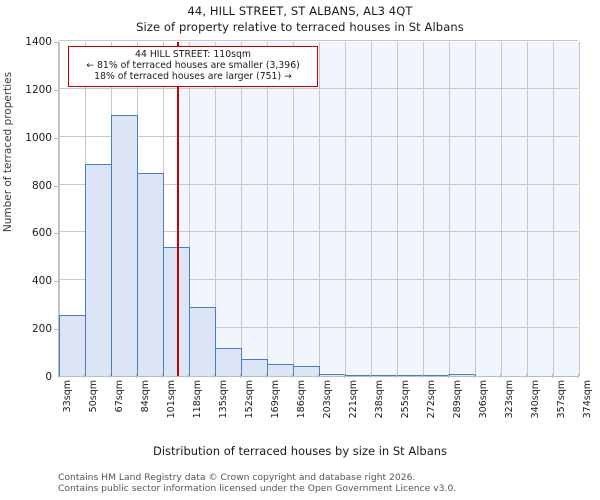 Image resolution: width=600 pixels, height=500 pixels. Describe the element at coordinates (483, 399) in the screenshot. I see `x-axis-tick-label: 306sqm` at that location.